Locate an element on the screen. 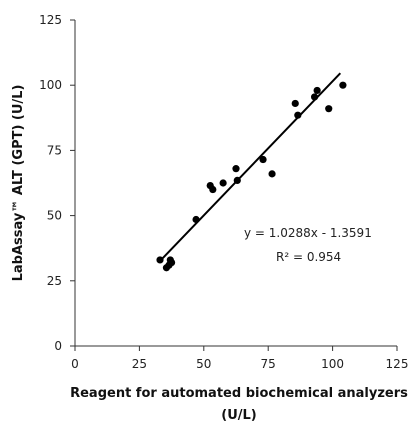  x-tick-label: 100 is located at coordinates (332, 364).